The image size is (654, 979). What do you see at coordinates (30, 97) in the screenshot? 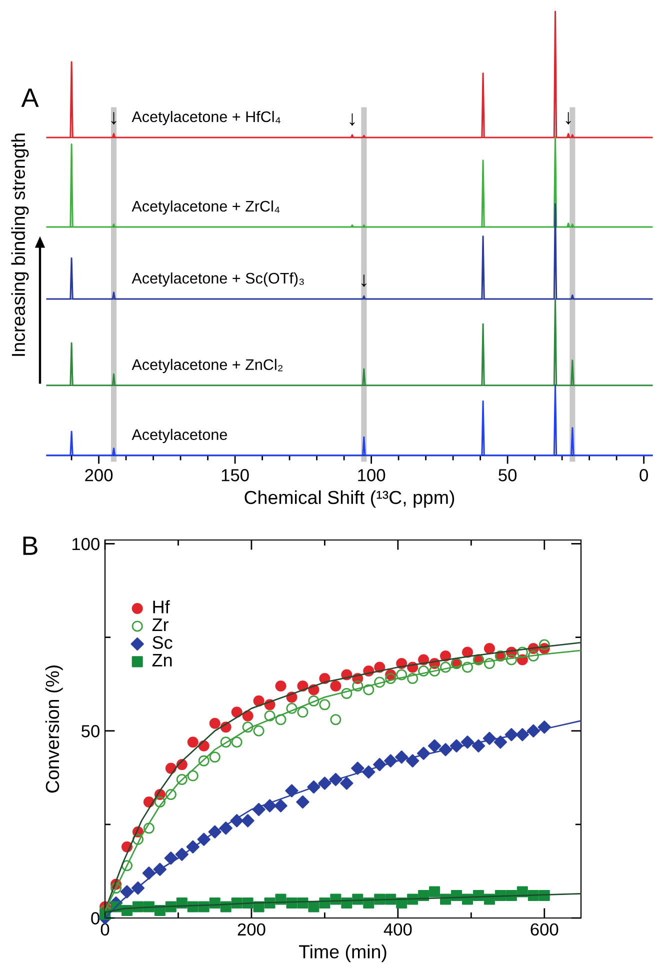
I see `text: A` at bounding box center [30, 97].